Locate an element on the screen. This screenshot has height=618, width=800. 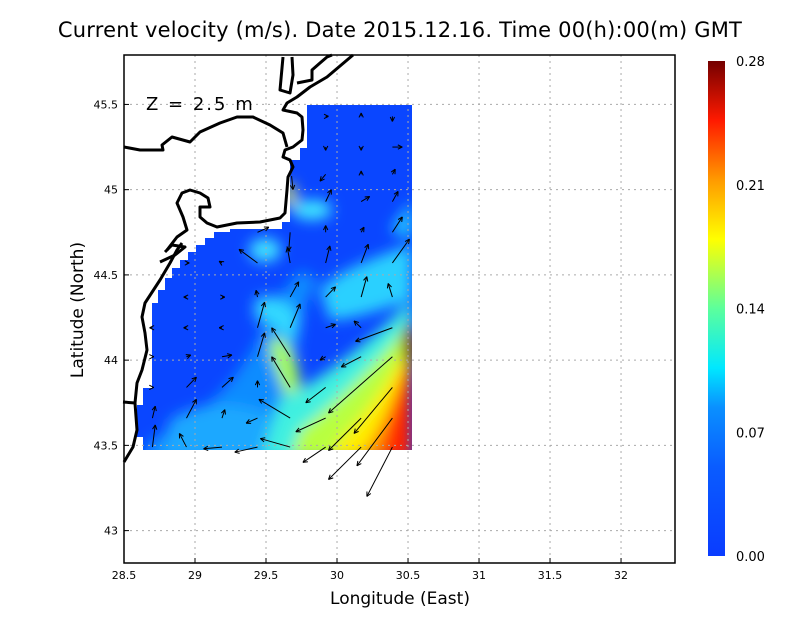
x-tick-label: 32 is located at coordinates (621, 575).